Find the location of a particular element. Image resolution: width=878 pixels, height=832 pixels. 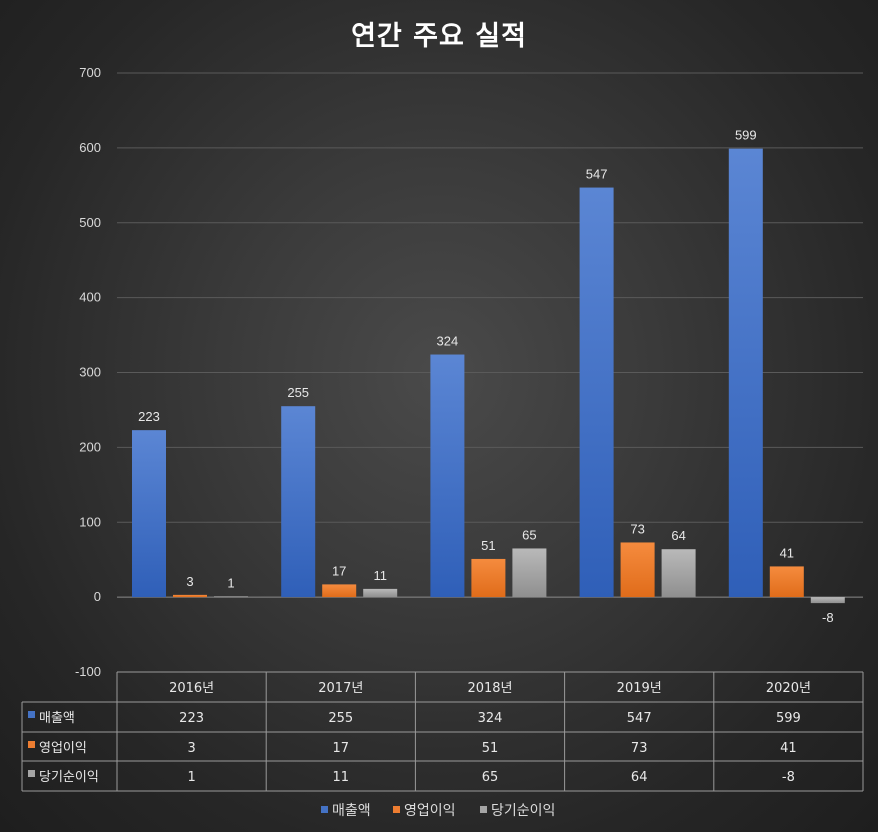

table-cell: 73 is located at coordinates (639, 748).